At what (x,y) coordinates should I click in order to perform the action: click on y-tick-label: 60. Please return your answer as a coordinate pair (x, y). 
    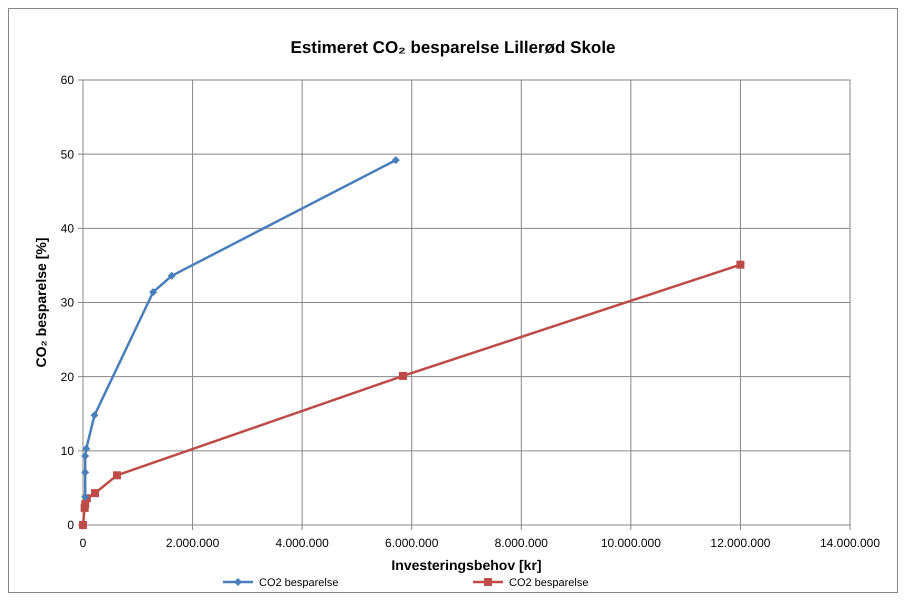
    Looking at the image, I should click on (67, 80).